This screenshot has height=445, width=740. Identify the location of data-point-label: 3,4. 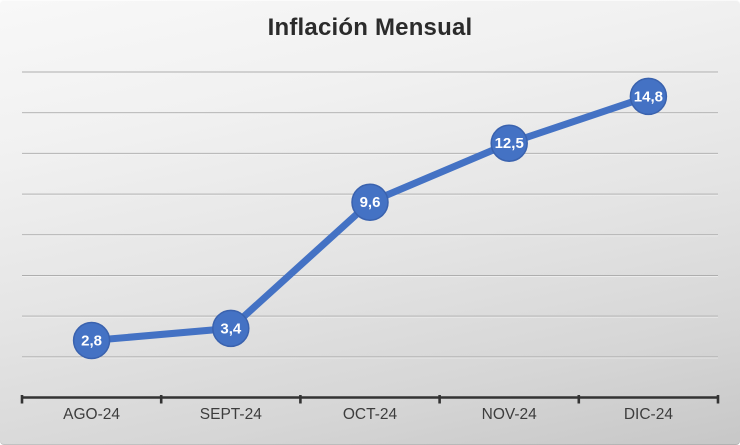
(231, 328).